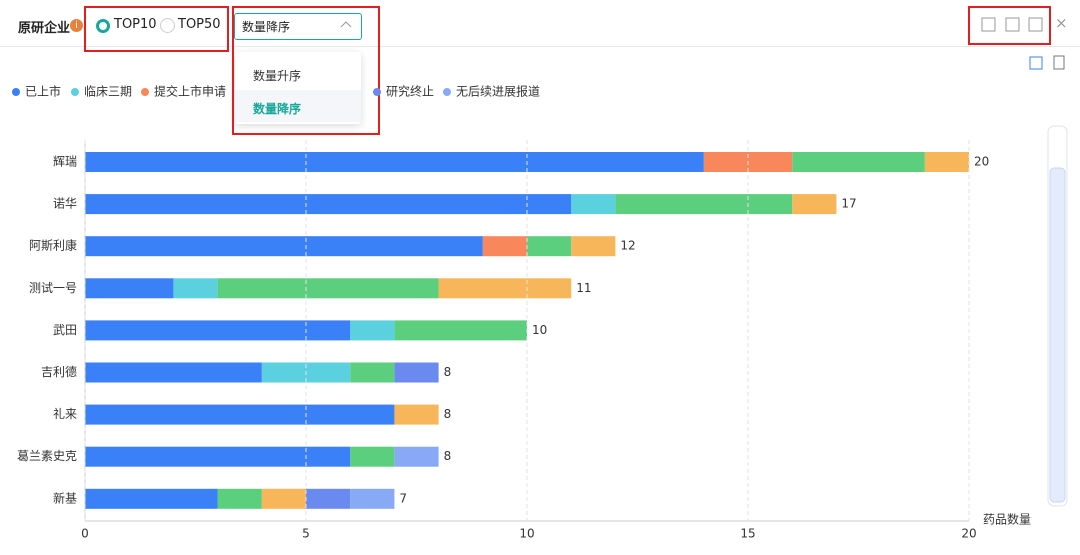  I want to click on total-label: 12, so click(627, 246).